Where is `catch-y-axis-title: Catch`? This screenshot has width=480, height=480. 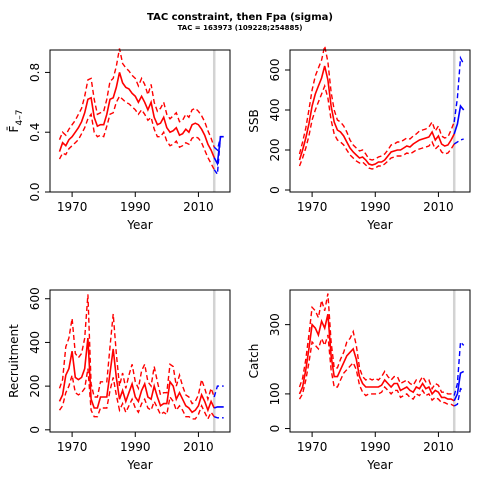 catch-y-axis-title: Catch is located at coordinates (254, 361).